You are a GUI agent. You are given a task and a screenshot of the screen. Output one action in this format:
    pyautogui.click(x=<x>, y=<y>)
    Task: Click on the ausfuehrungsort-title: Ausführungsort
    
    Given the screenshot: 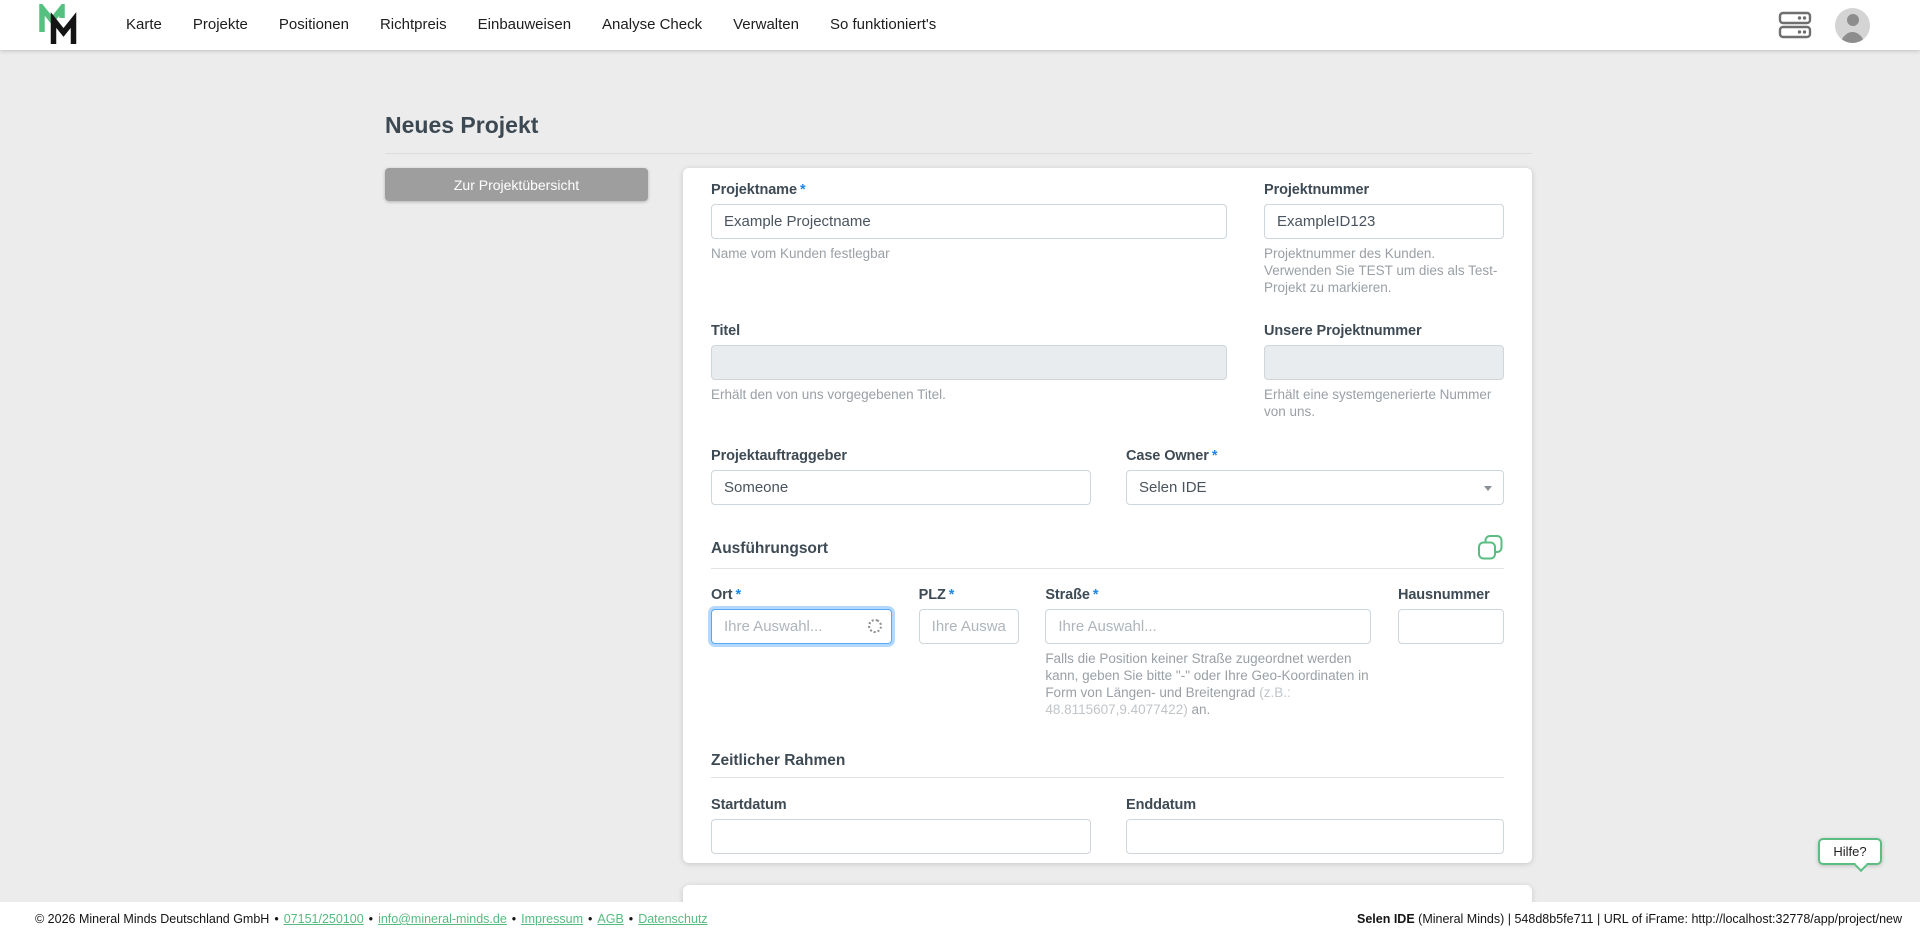 What is the action you would take?
    pyautogui.click(x=770, y=548)
    